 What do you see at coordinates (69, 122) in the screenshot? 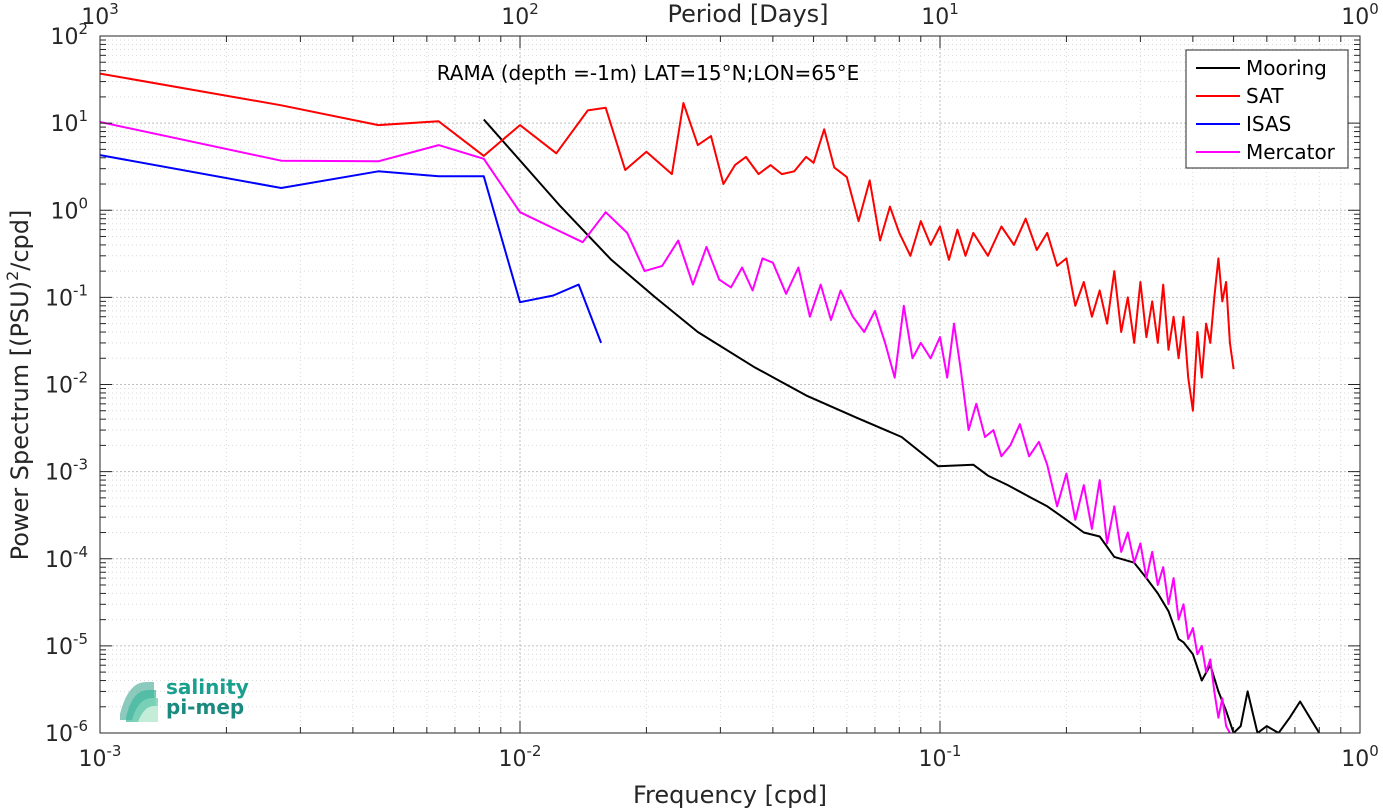
I see `y-tick-label: 10¹` at bounding box center [69, 122].